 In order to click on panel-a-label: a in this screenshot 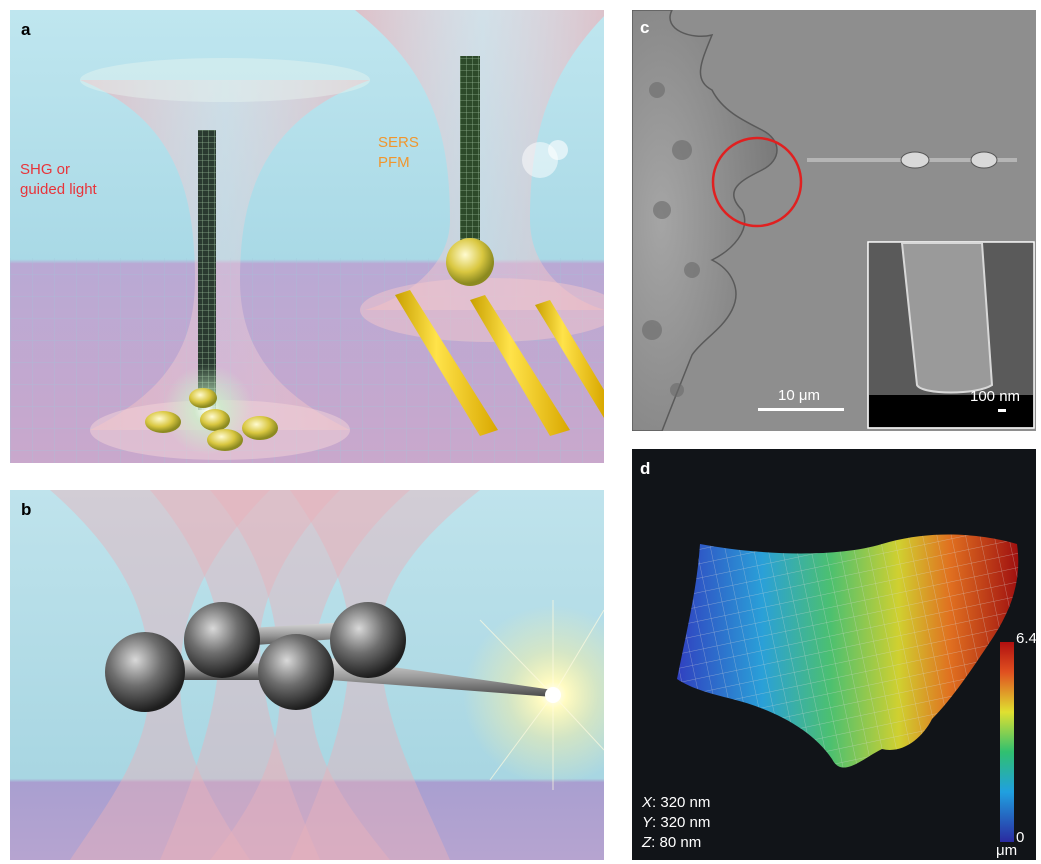, I will do `click(26, 29)`.